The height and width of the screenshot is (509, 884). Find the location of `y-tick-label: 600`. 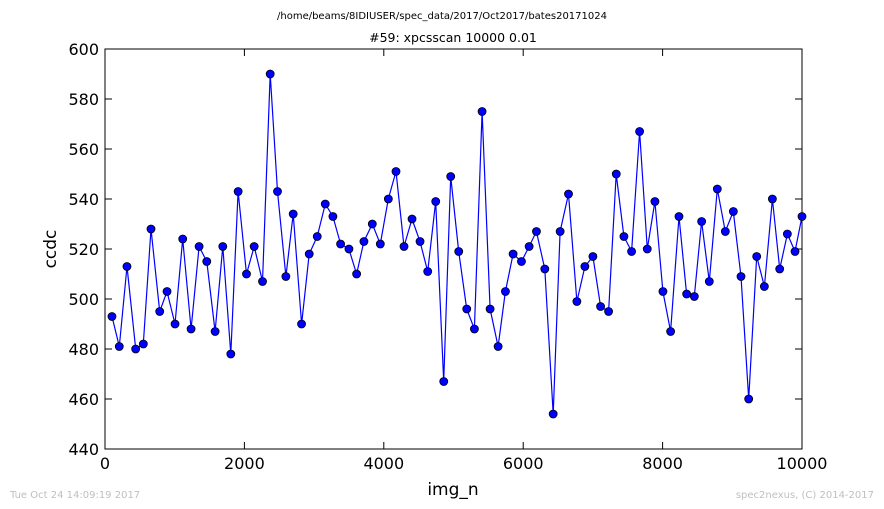

y-tick-label: 600 is located at coordinates (83, 49).